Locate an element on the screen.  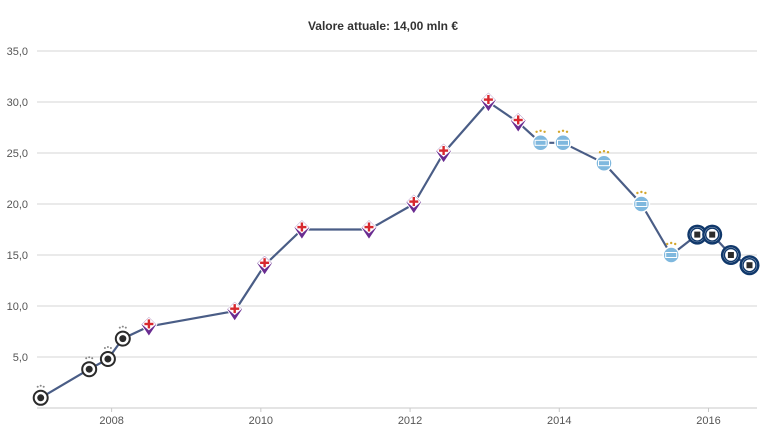
y-tick-label: 10,0 is located at coordinates (17, 307).